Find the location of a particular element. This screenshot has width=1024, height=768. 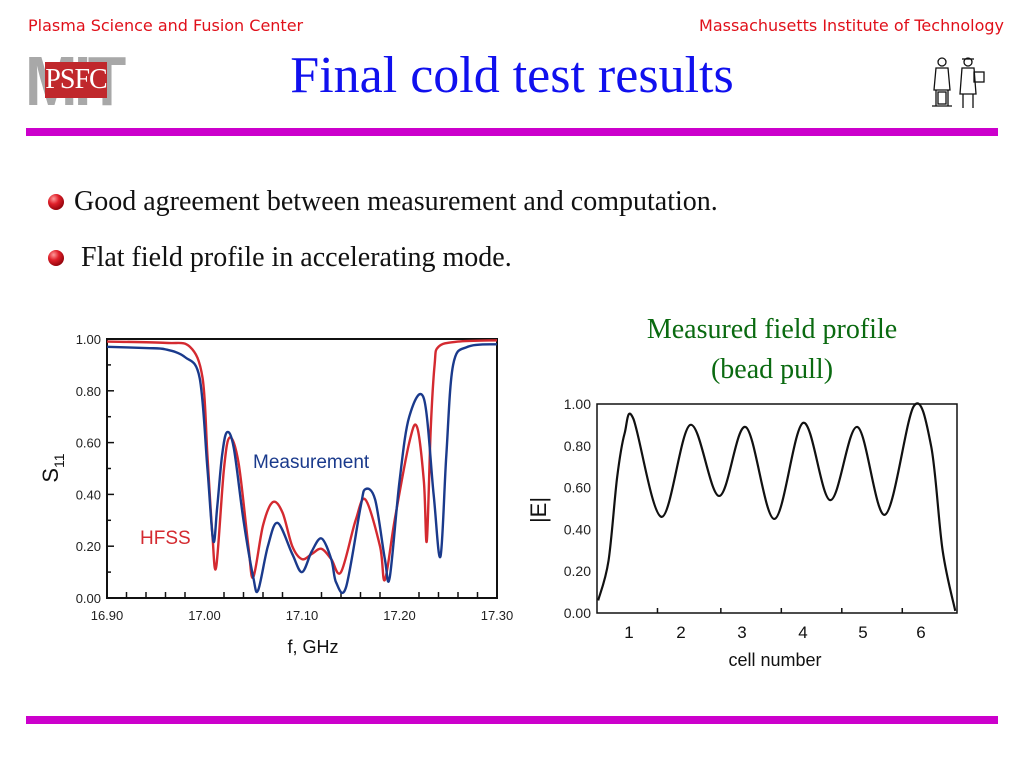

bottom-divider is located at coordinates (512, 720).